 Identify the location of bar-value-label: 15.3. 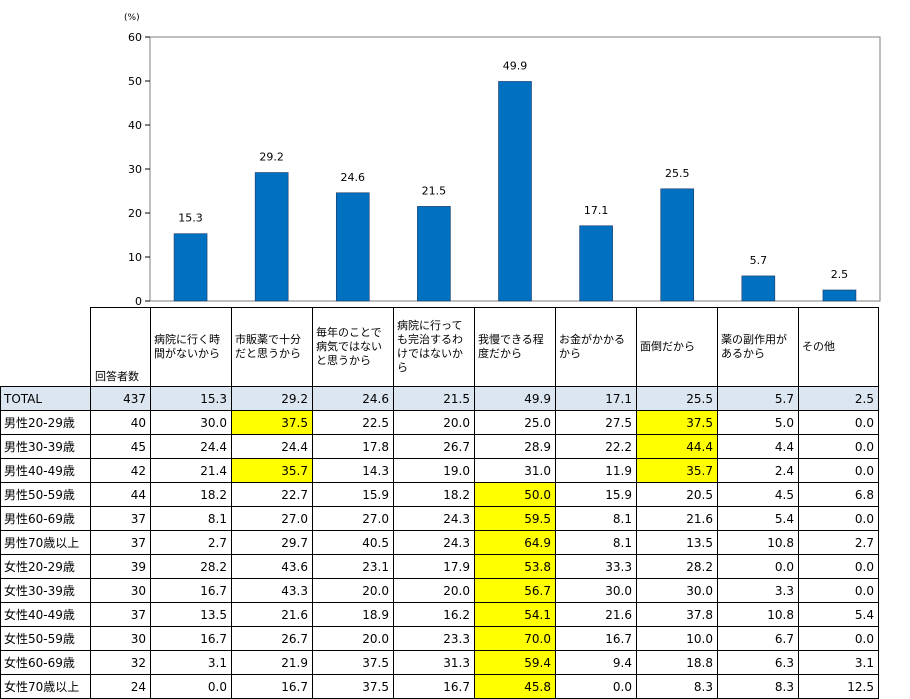
(190, 218).